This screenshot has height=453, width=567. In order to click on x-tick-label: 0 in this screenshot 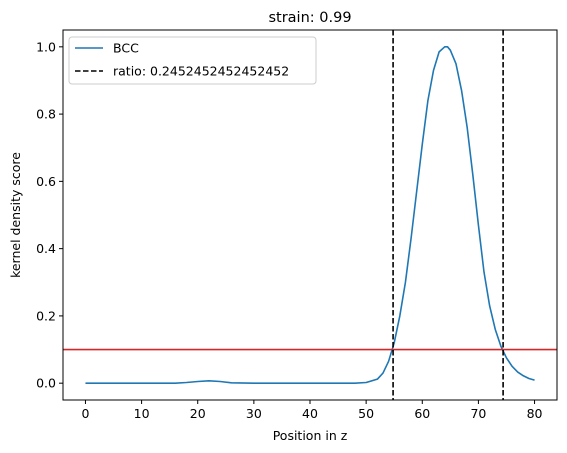, I will do `click(85, 413)`.